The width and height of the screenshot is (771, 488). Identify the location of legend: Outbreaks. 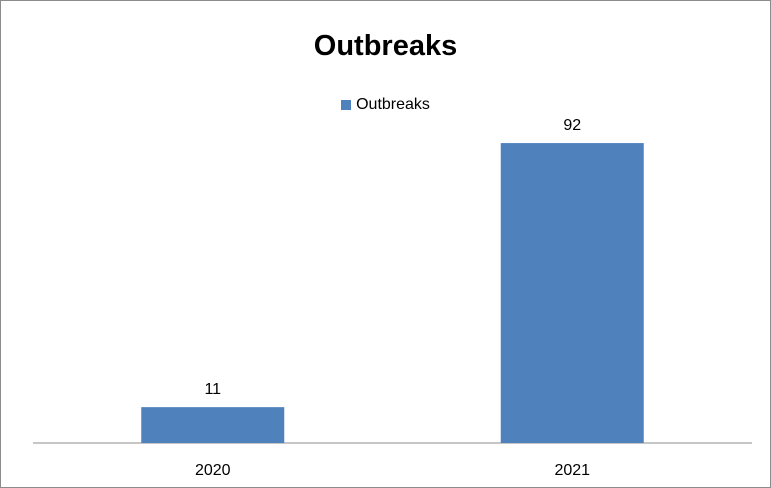
(385, 105).